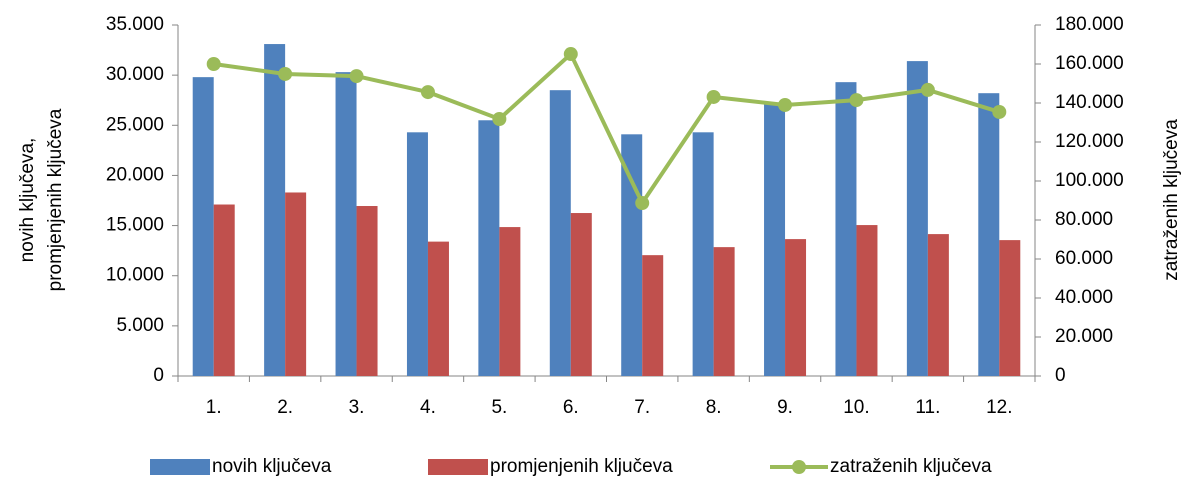  Describe the element at coordinates (135, 174) in the screenshot. I see `y-tick-label: 20.000` at that location.